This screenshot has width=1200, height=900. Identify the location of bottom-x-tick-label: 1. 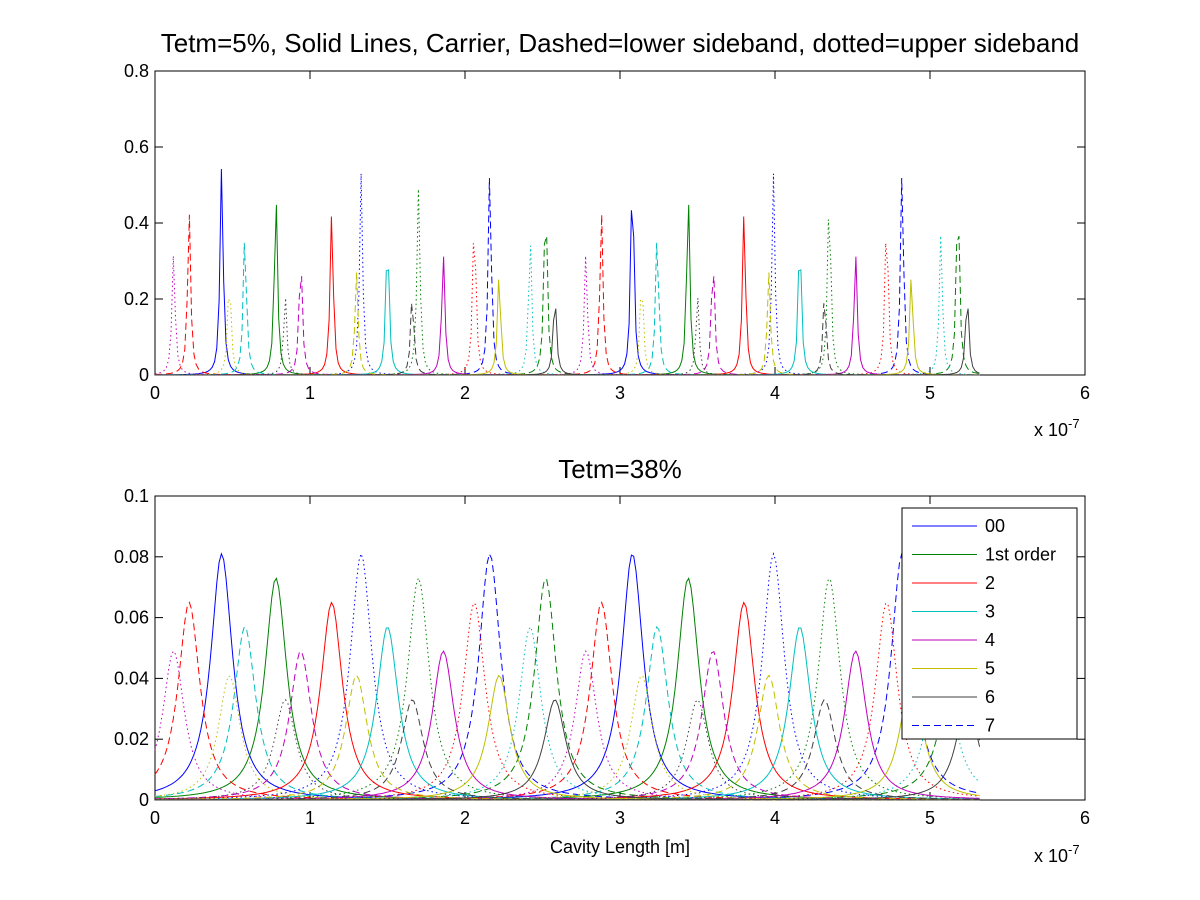
(310, 818).